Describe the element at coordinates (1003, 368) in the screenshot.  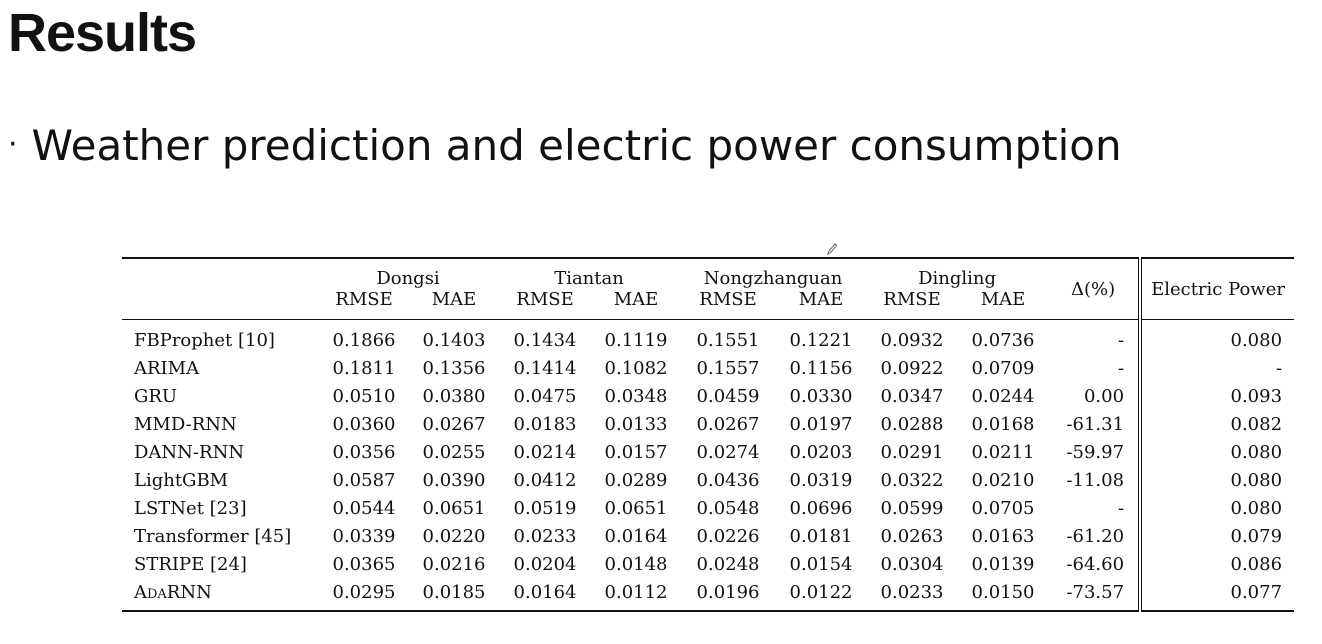
I see `metric-cell: 0.0709` at that location.